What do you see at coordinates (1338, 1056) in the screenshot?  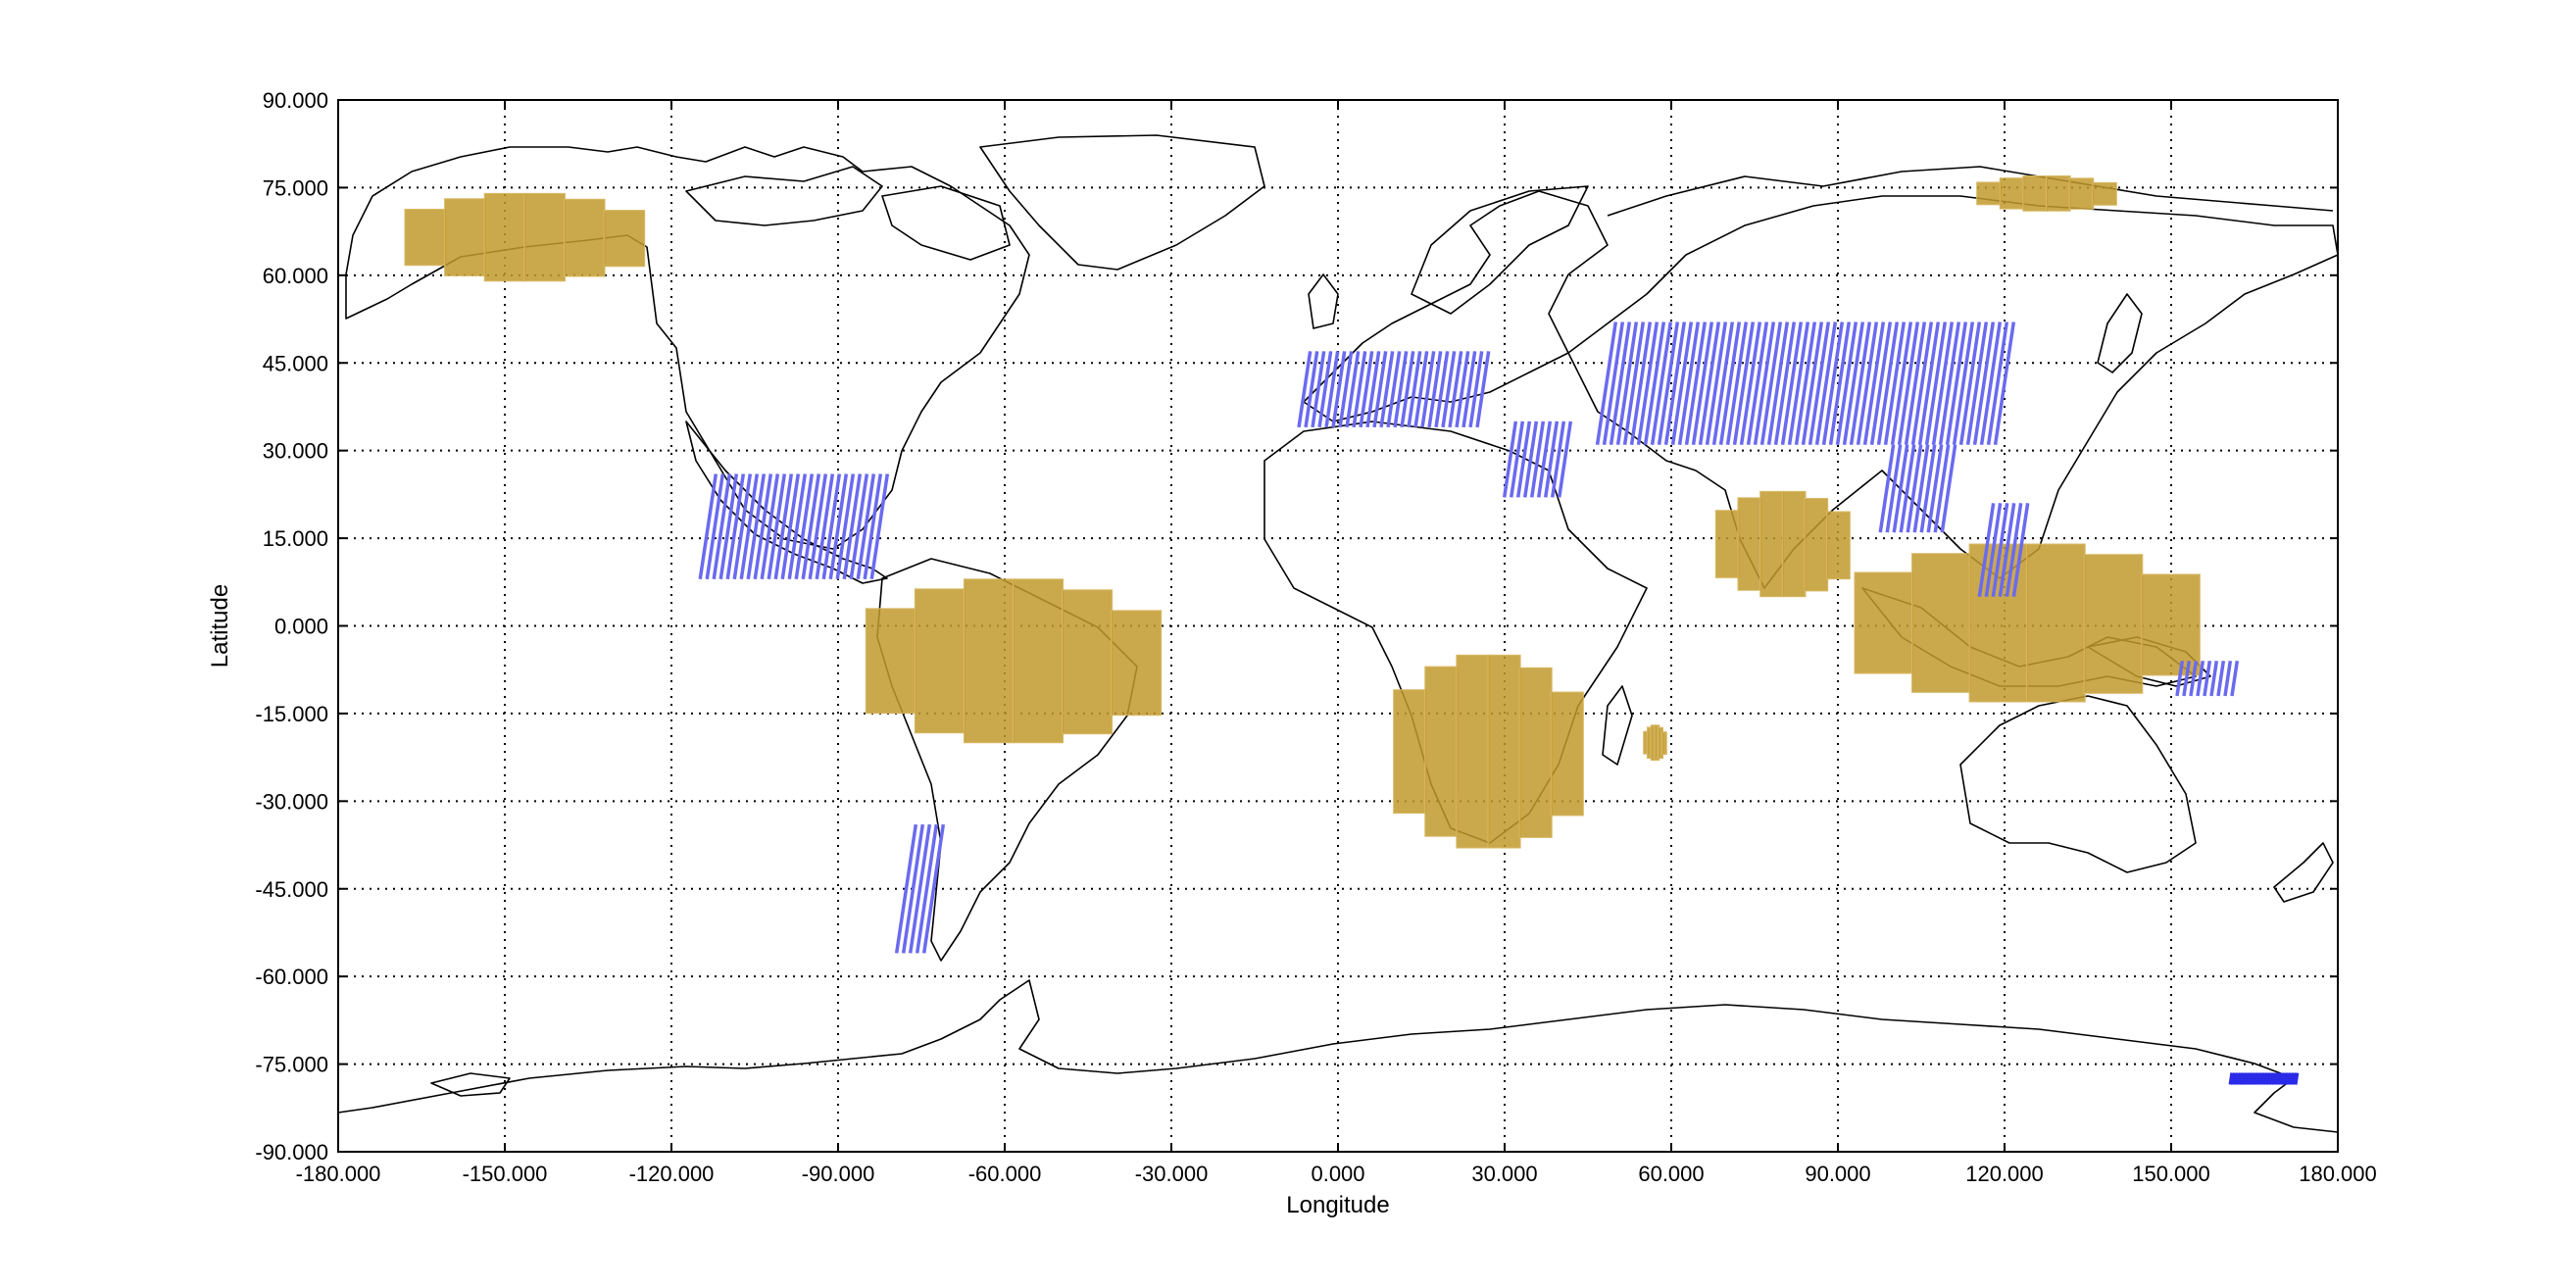 I see `coastline-antarctica` at bounding box center [1338, 1056].